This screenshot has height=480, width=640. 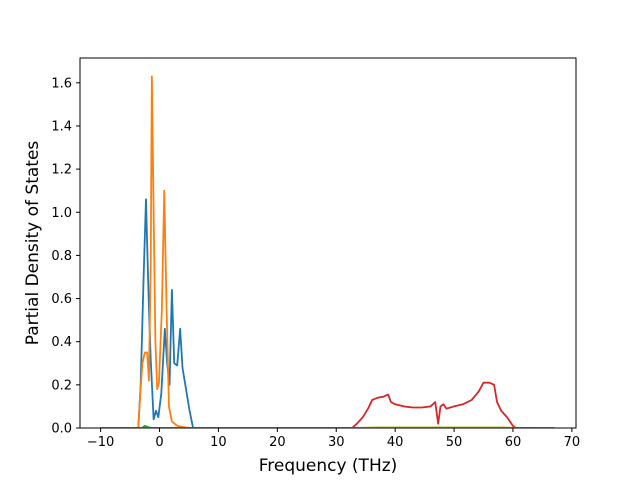 I want to click on y-tick-label: 0.8, so click(x=61, y=256).